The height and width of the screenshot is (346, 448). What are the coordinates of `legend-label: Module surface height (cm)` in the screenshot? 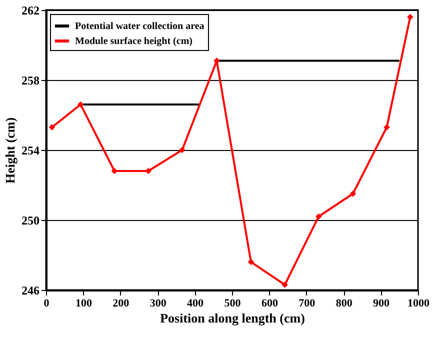 It's located at (133, 41).